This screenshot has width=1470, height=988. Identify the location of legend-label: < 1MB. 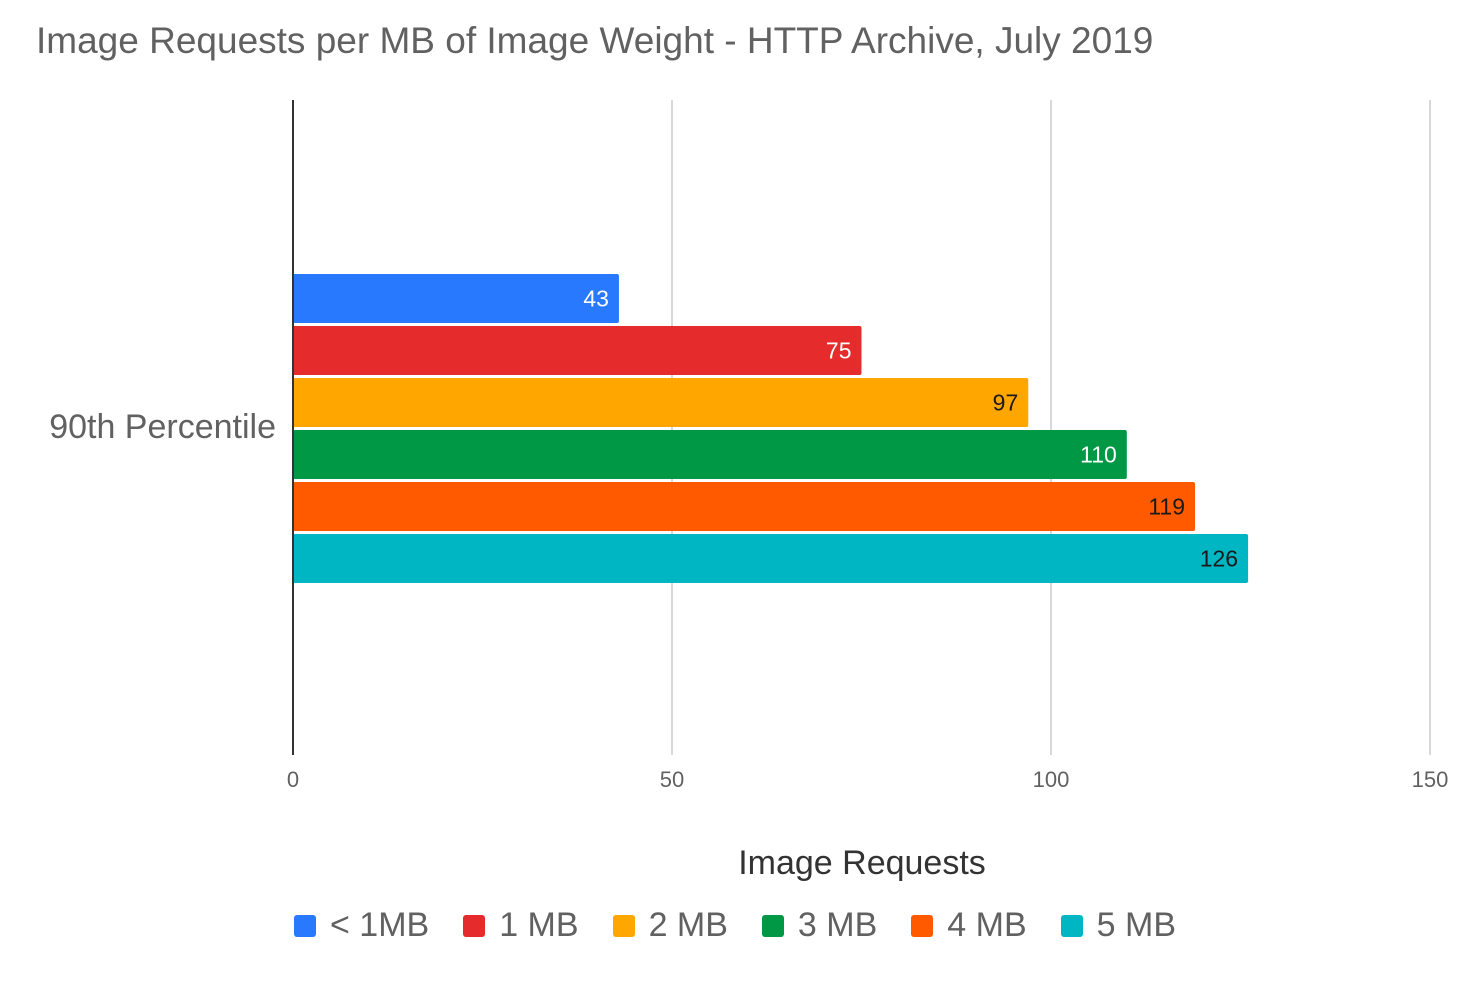
(379, 925).